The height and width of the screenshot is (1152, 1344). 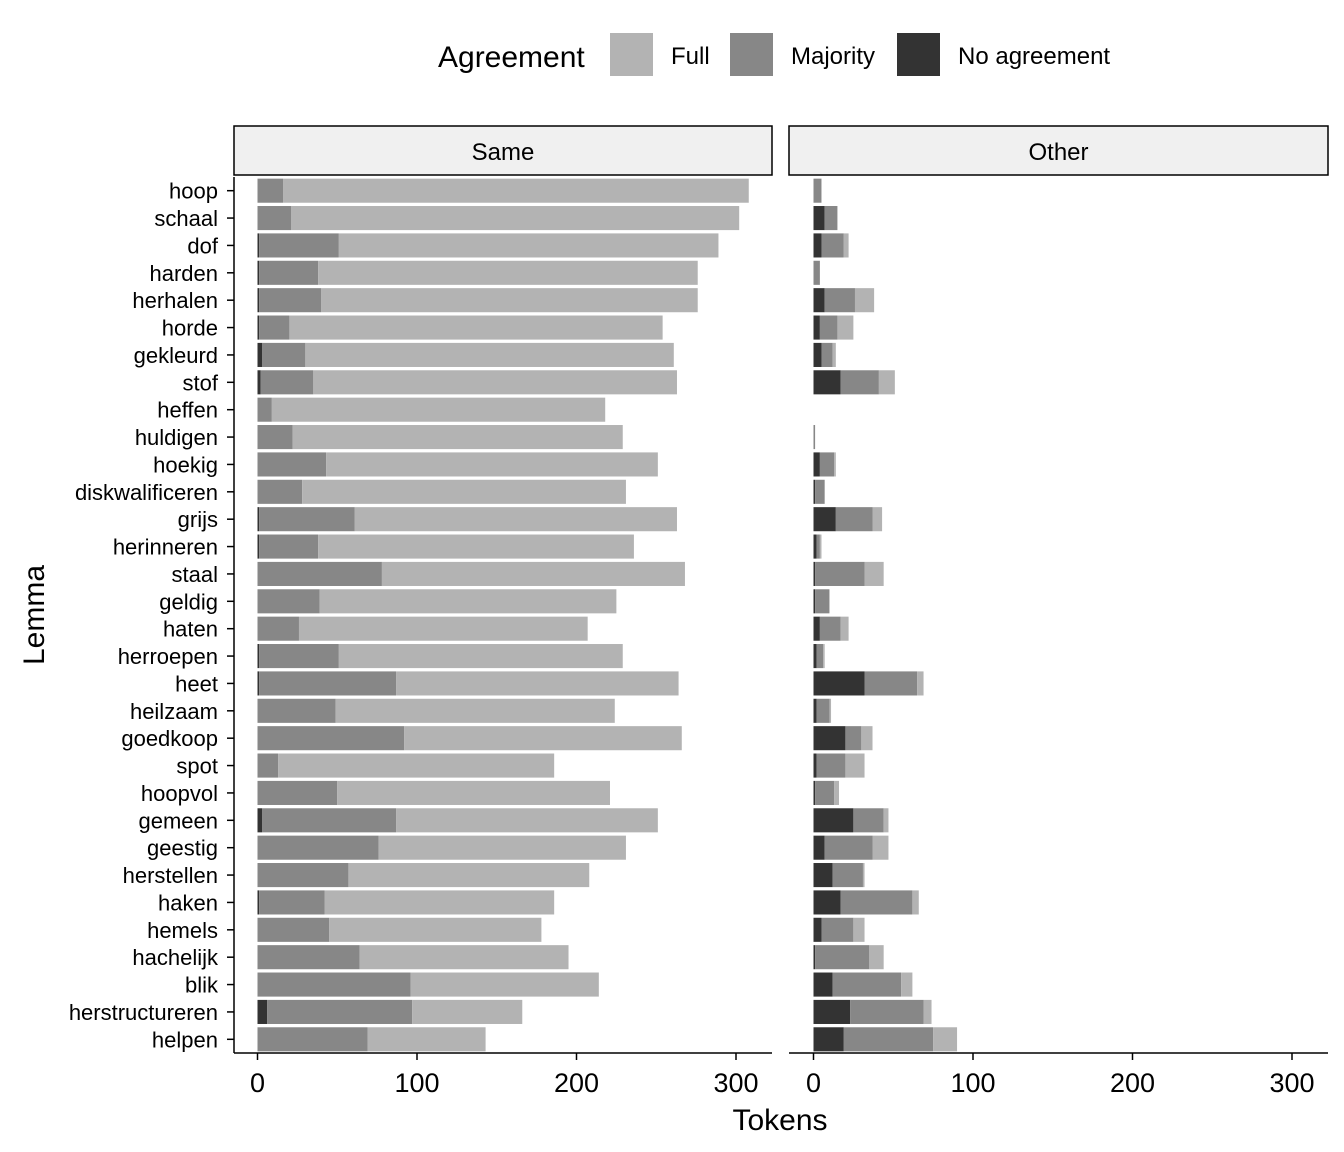 I want to click on y-tick-label: huldigen, so click(x=176, y=437).